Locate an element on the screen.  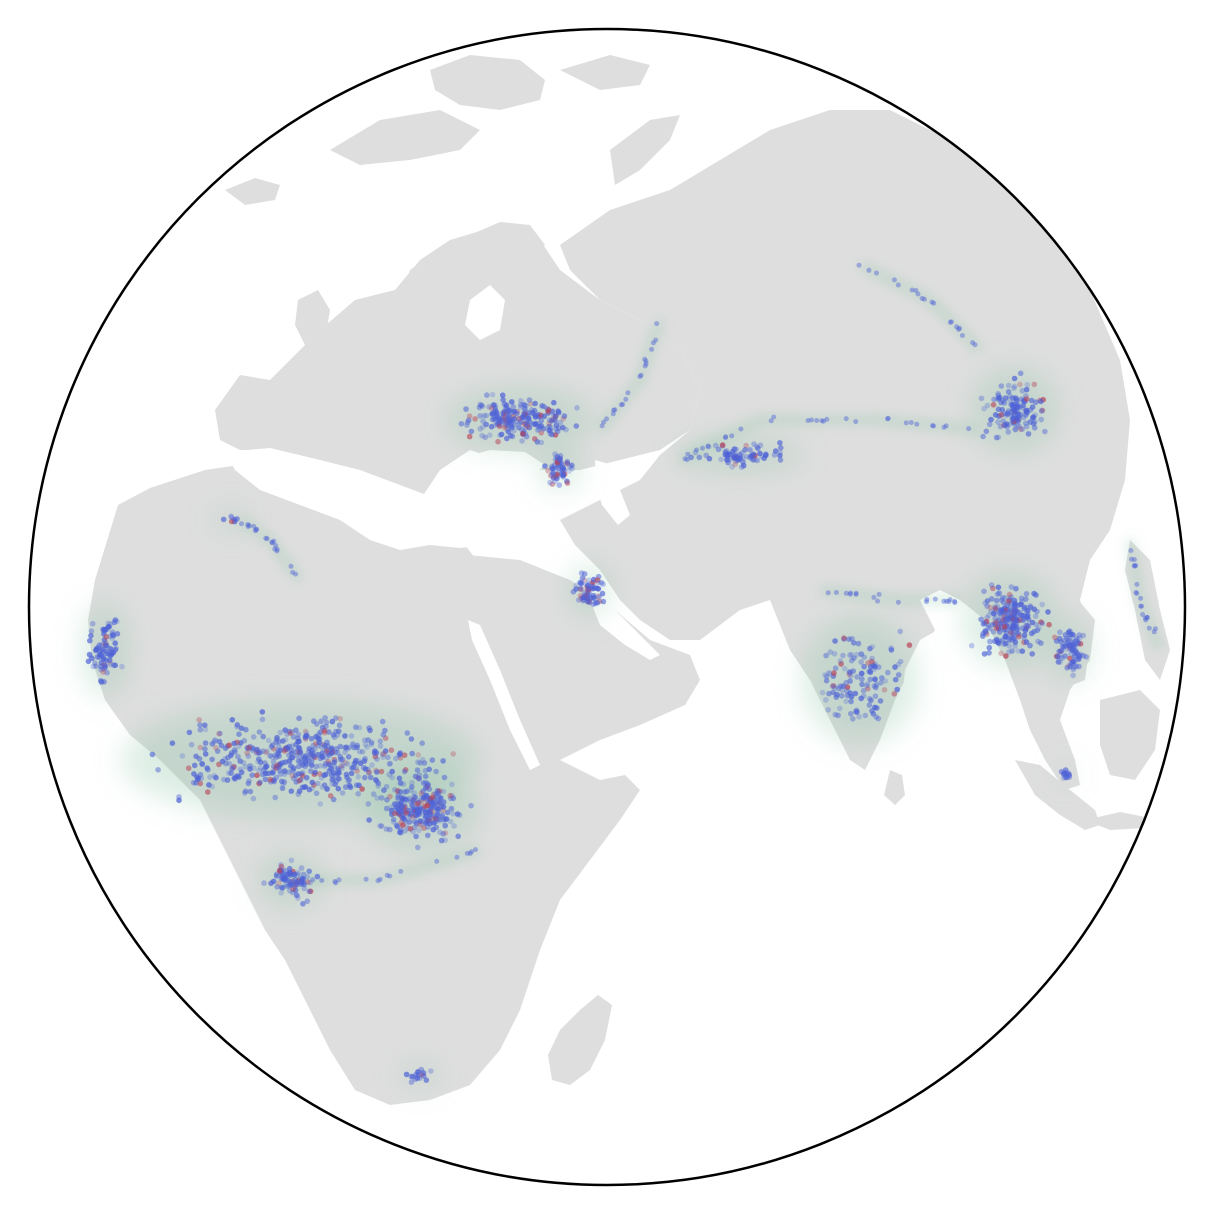
land-japan is located at coordinates (1097, 360).